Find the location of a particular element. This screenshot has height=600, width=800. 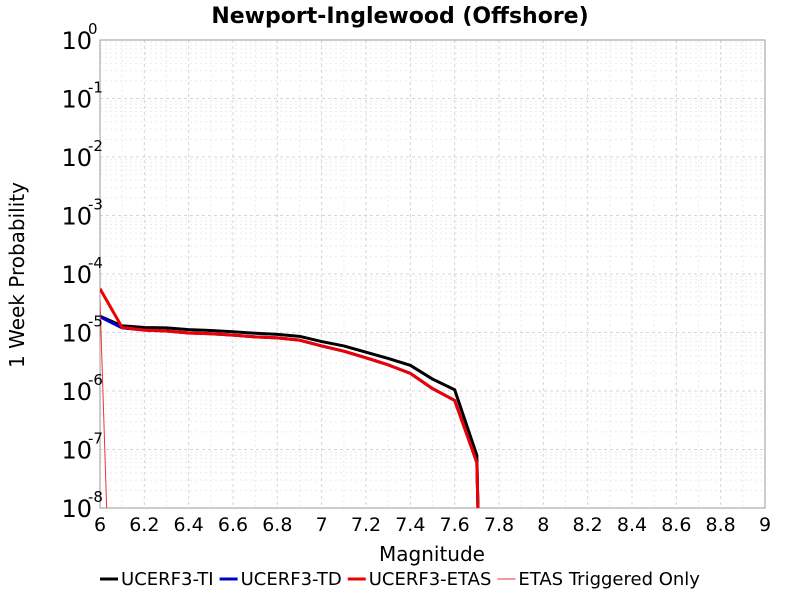

x-axis-ticks: 6 6.2 6.4 6.6 6.8 7 7.2 7.4 7.6 7.8 8 8.2 8.4 8.6 8.8 9 is located at coordinates (432, 525).